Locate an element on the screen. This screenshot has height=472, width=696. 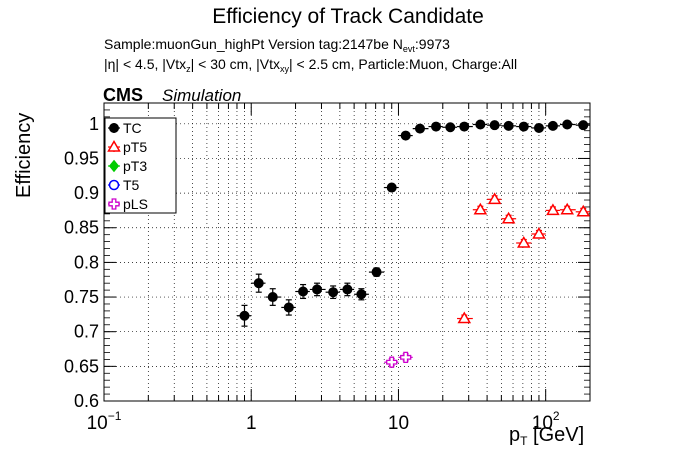
subtitle-line2-part1: |η| < 4.5, |Vtx is located at coordinates (145, 64).